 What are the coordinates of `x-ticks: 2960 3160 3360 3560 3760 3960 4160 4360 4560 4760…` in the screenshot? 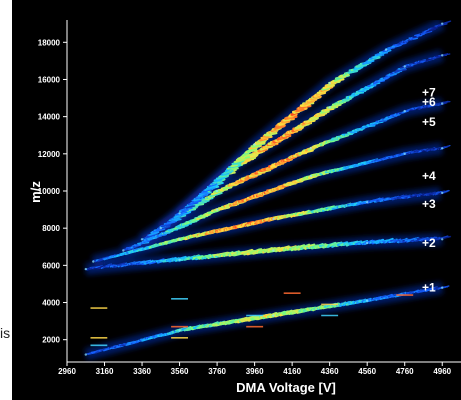 It's located at (255, 369).